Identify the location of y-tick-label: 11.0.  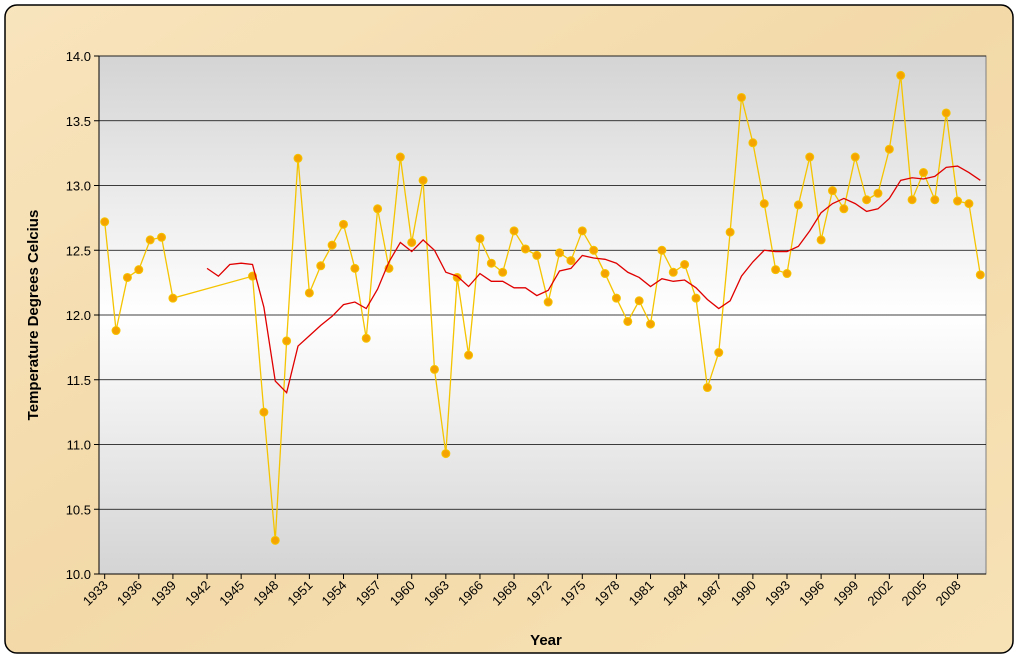
(79, 445).